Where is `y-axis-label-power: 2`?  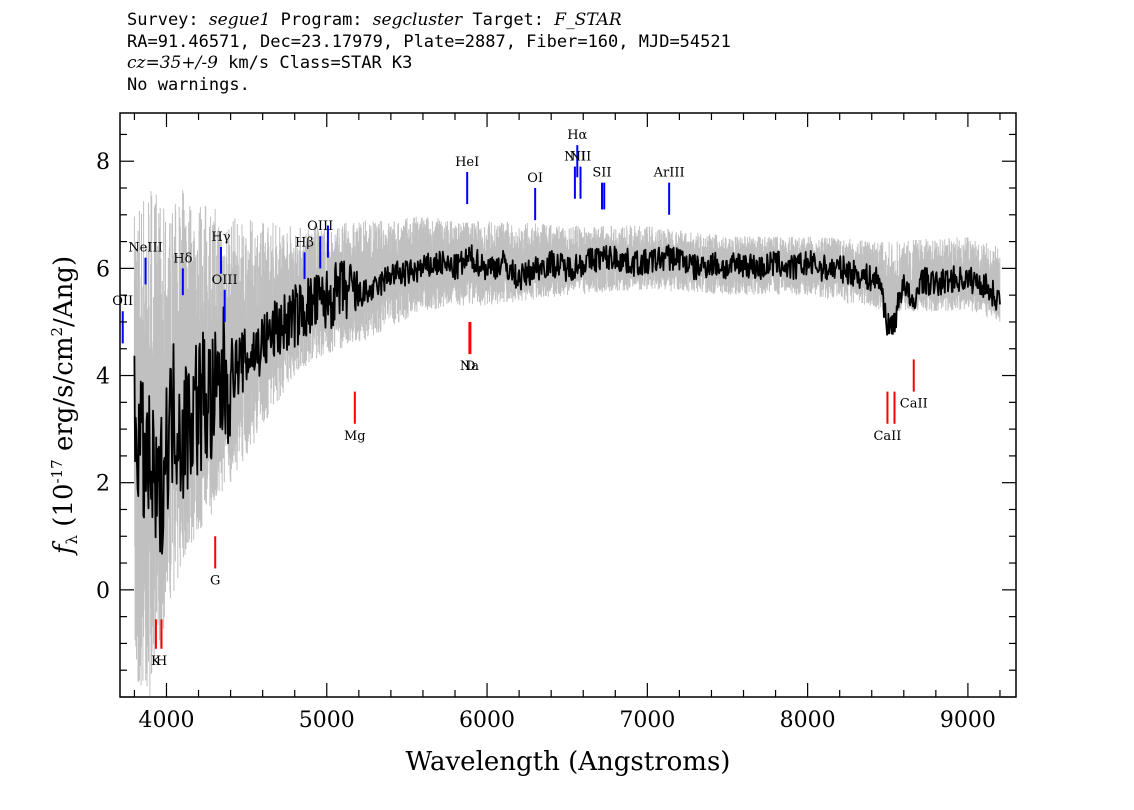 y-axis-label-power: 2 is located at coordinates (57, 332).